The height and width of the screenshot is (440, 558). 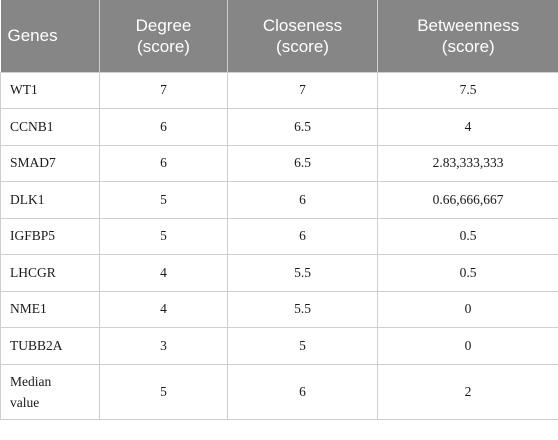 I want to click on betweenness-cell: 2, so click(x=467, y=391).